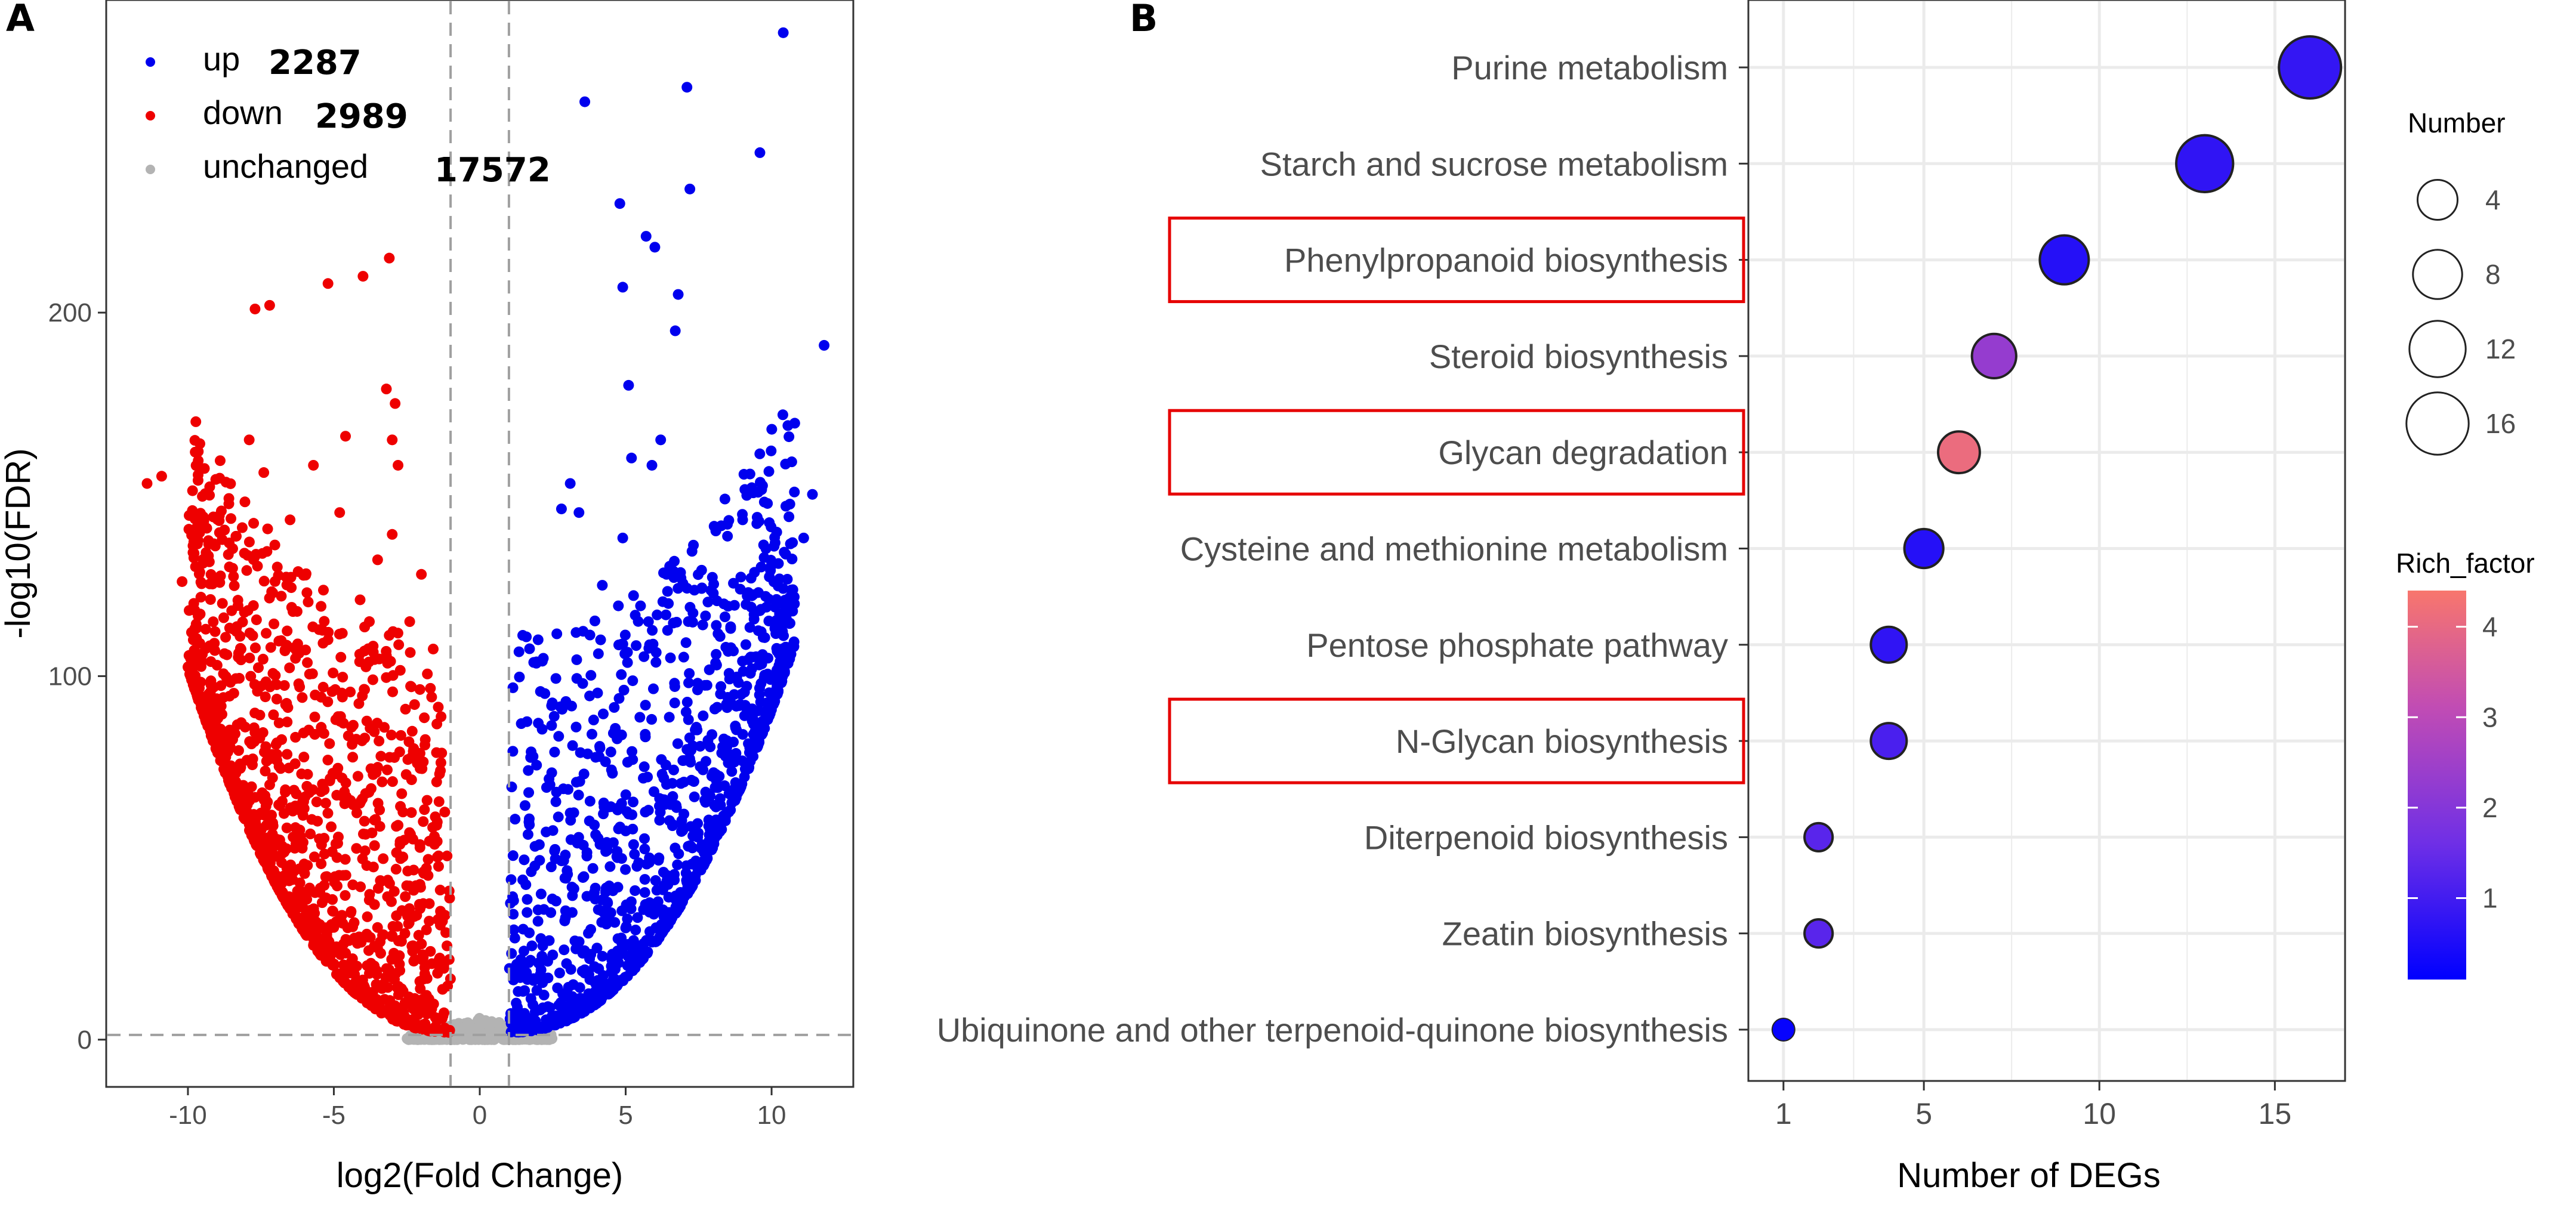 The width and height of the screenshot is (2576, 1208). What do you see at coordinates (1993, 356) in the screenshot?
I see `pathway-dot` at bounding box center [1993, 356].